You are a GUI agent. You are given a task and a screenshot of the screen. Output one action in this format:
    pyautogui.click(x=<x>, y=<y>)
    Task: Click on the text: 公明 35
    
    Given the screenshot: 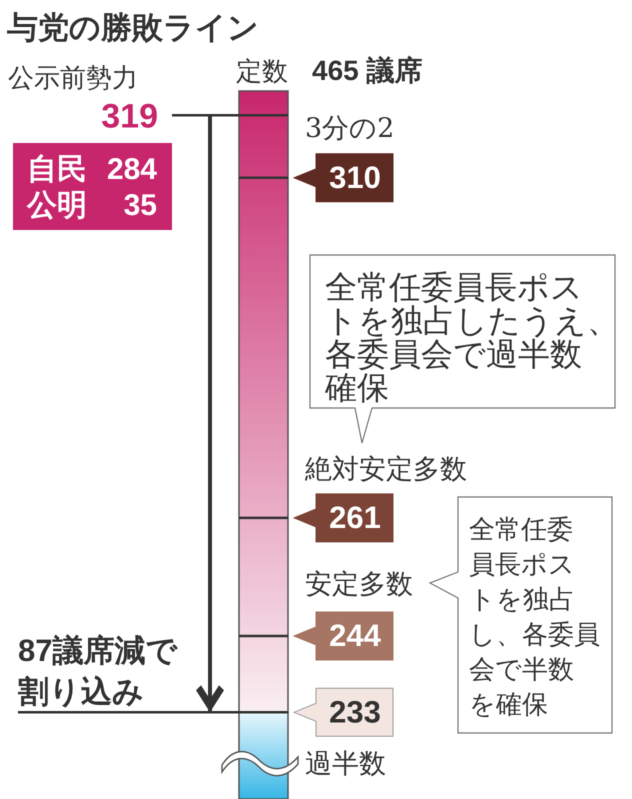 What is the action you would take?
    pyautogui.click(x=92, y=205)
    